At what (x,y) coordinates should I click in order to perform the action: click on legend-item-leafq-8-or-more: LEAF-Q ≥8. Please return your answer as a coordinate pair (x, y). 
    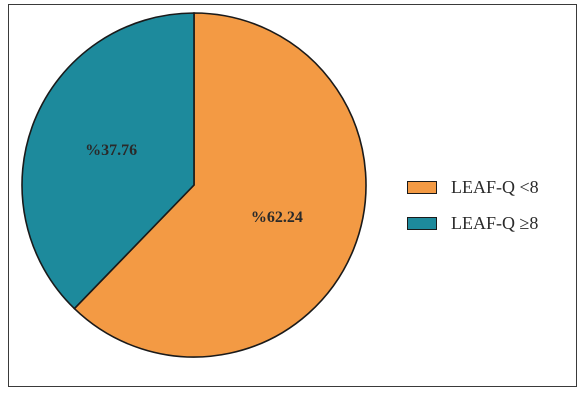
    Looking at the image, I should click on (473, 223).